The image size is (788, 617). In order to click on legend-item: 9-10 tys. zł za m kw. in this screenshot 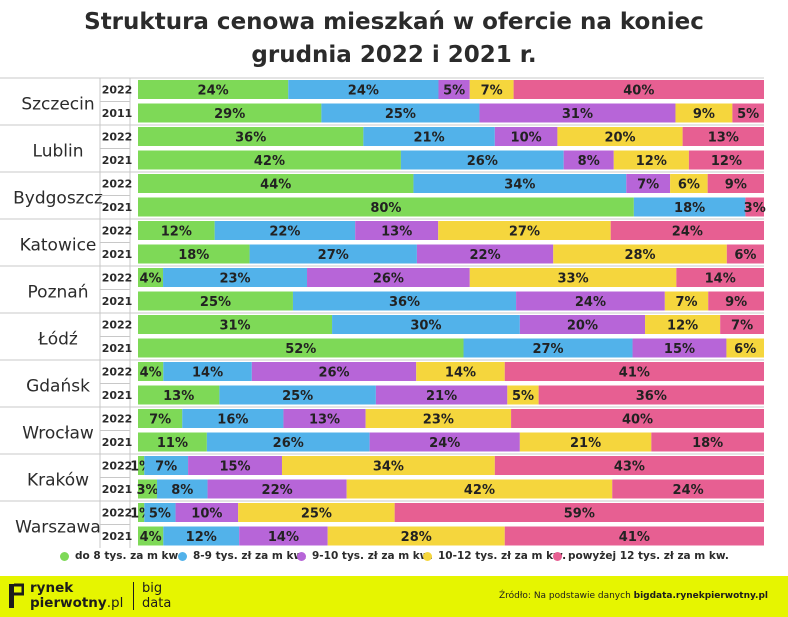, I will do `click(365, 556)`.